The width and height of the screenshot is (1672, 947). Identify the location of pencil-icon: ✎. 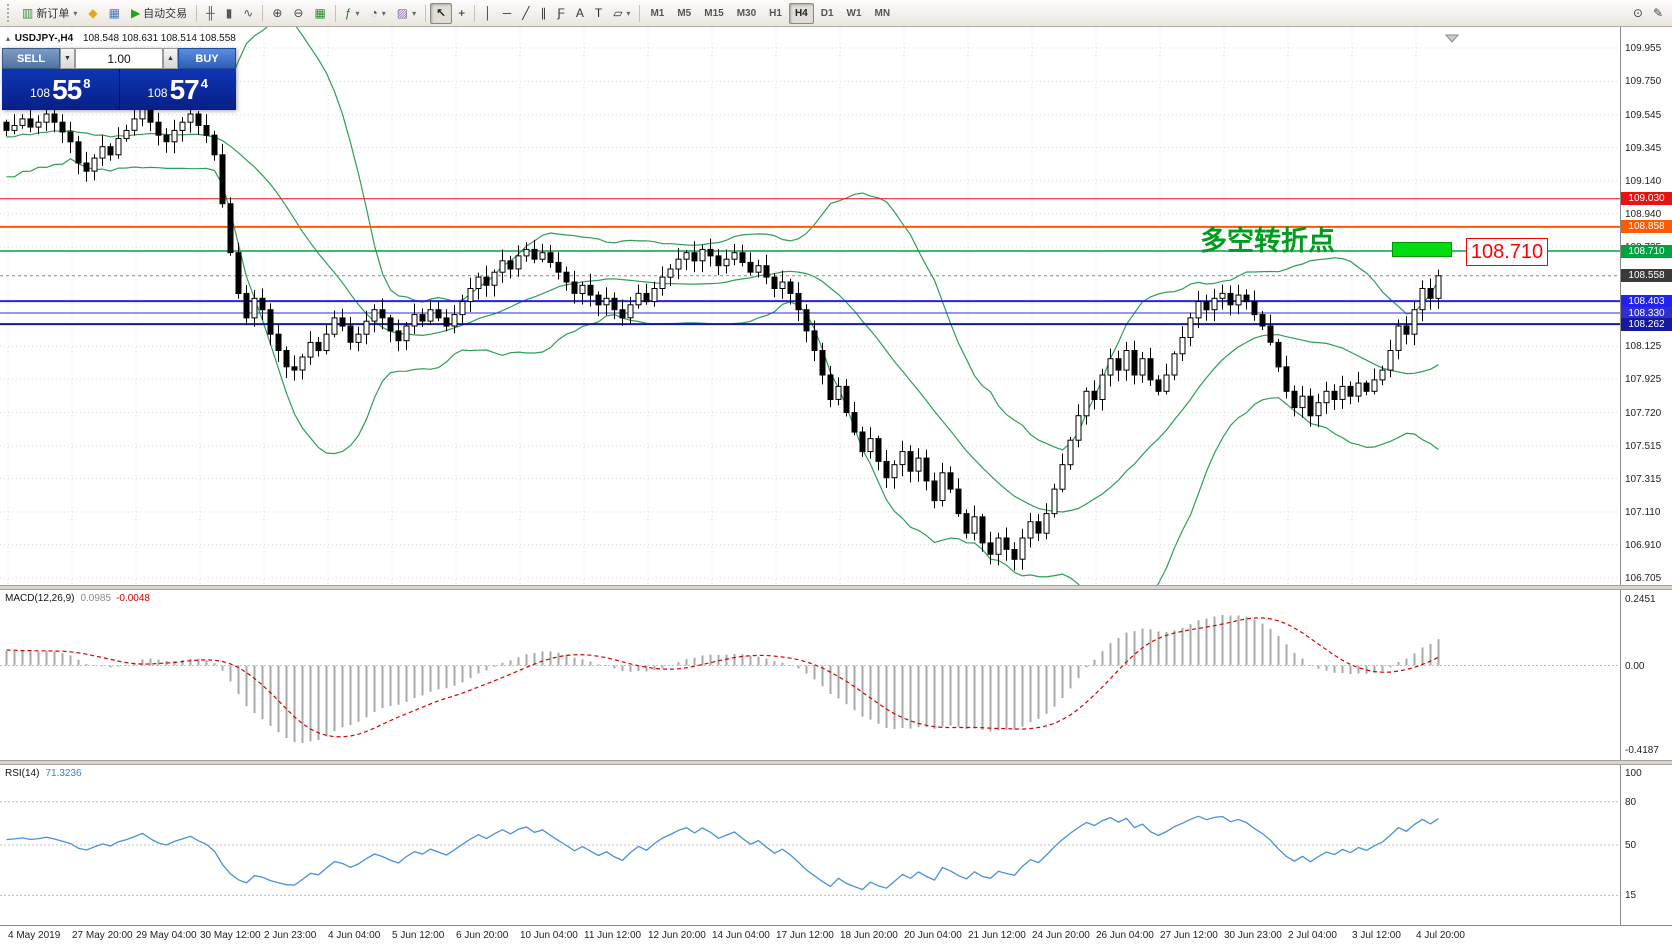
(1657, 13).